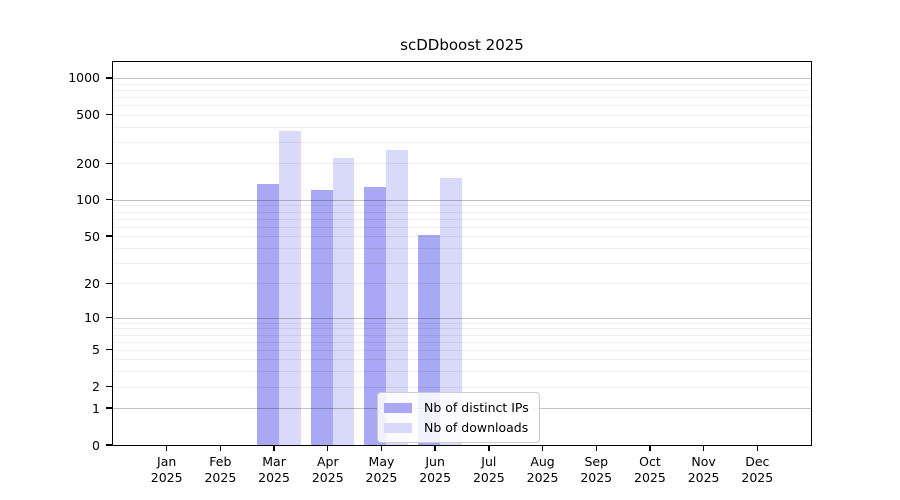 This screenshot has height=500, width=900. Describe the element at coordinates (462, 45) in the screenshot. I see `chart-title: scDDboost 2025` at that location.